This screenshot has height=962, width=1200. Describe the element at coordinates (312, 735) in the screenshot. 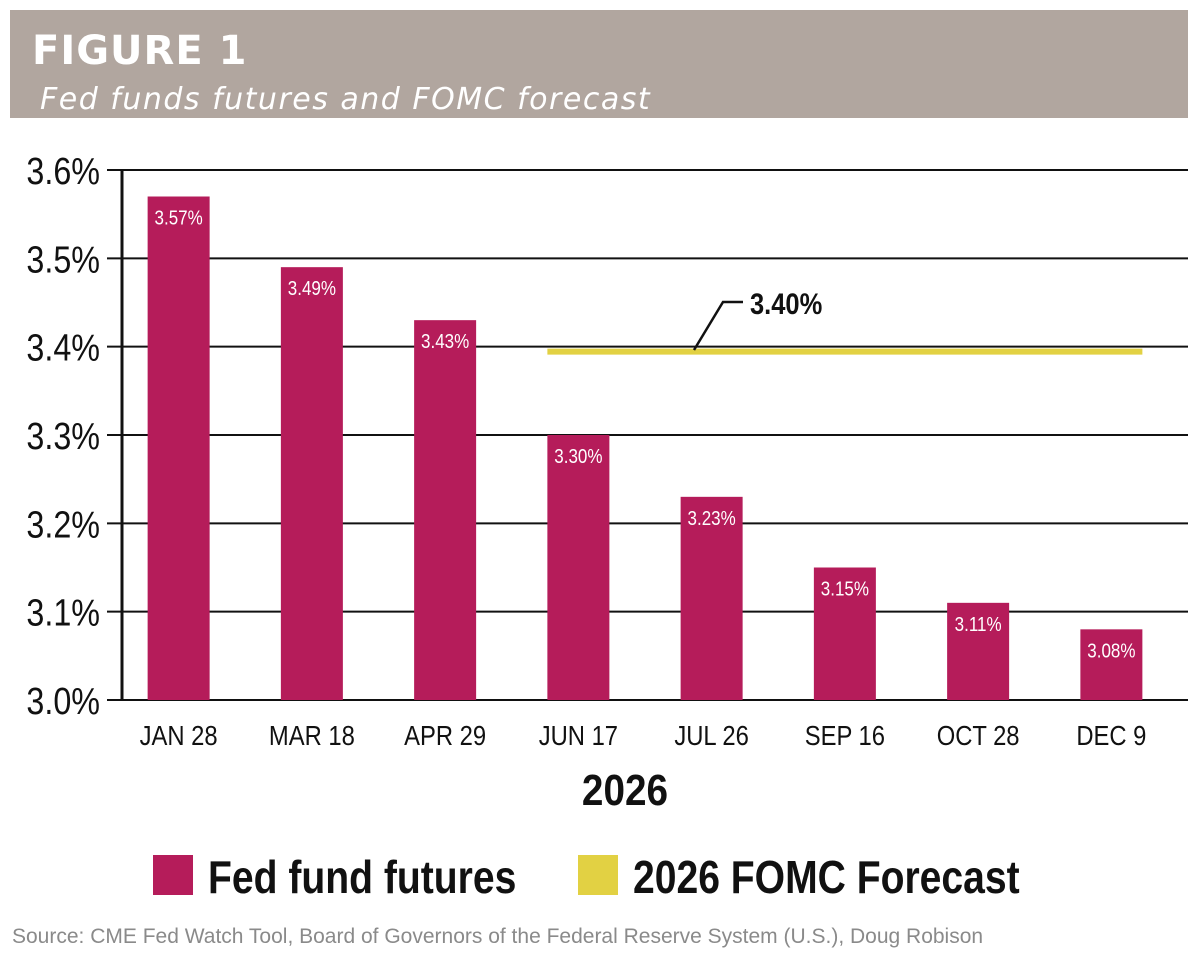

I see `x-tick-label: MAR 18` at that location.